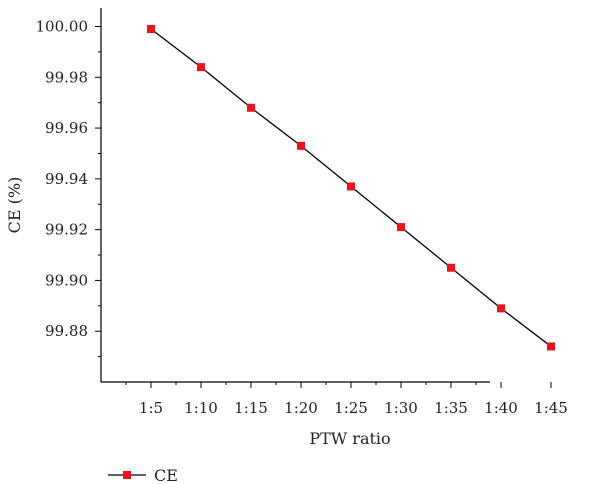 Image resolution: width=600 pixels, height=484 pixels. Describe the element at coordinates (251, 408) in the screenshot. I see `x-tick-label: 1:15` at that location.